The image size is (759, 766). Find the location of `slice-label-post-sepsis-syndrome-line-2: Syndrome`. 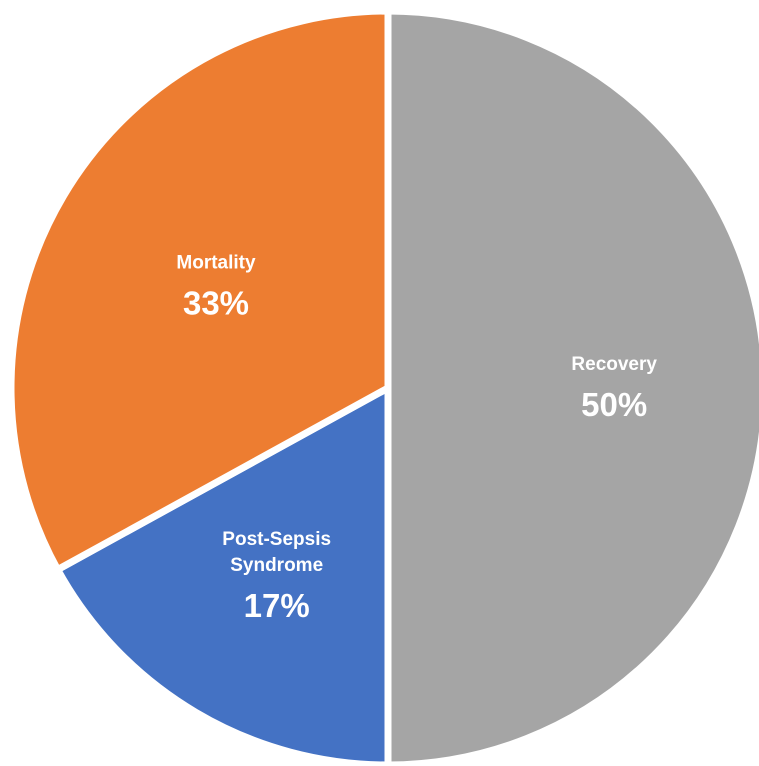

slice-label-post-sepsis-syndrome-line-2: Syndrome is located at coordinates (276, 565).